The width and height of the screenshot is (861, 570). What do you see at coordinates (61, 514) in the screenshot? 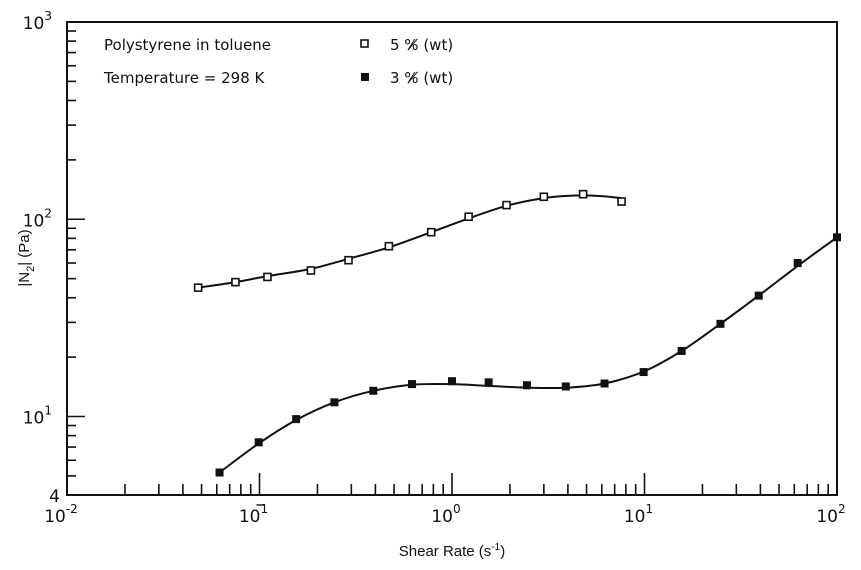
I see `x-tick-label: 10⁻²` at bounding box center [61, 514].